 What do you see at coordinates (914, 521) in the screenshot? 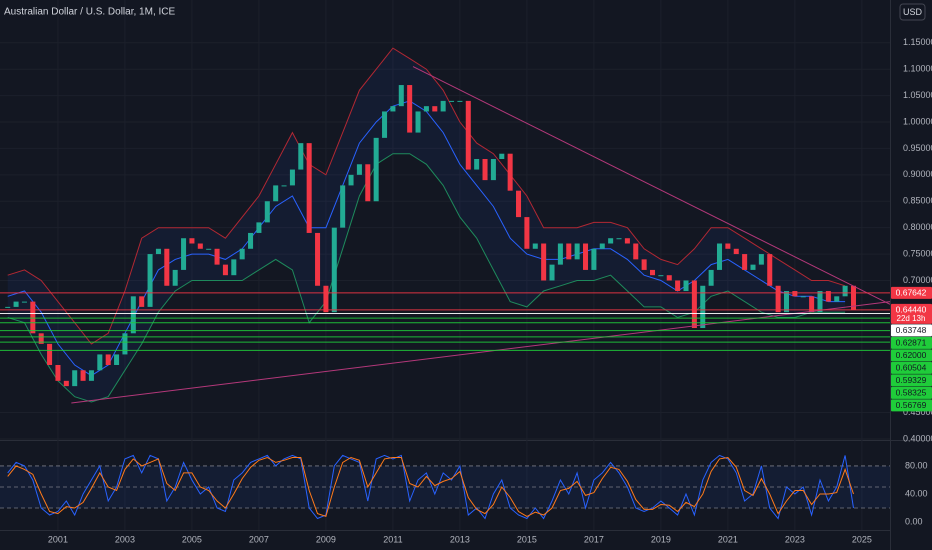
I see `y-tick-label: 0.00` at bounding box center [914, 521].